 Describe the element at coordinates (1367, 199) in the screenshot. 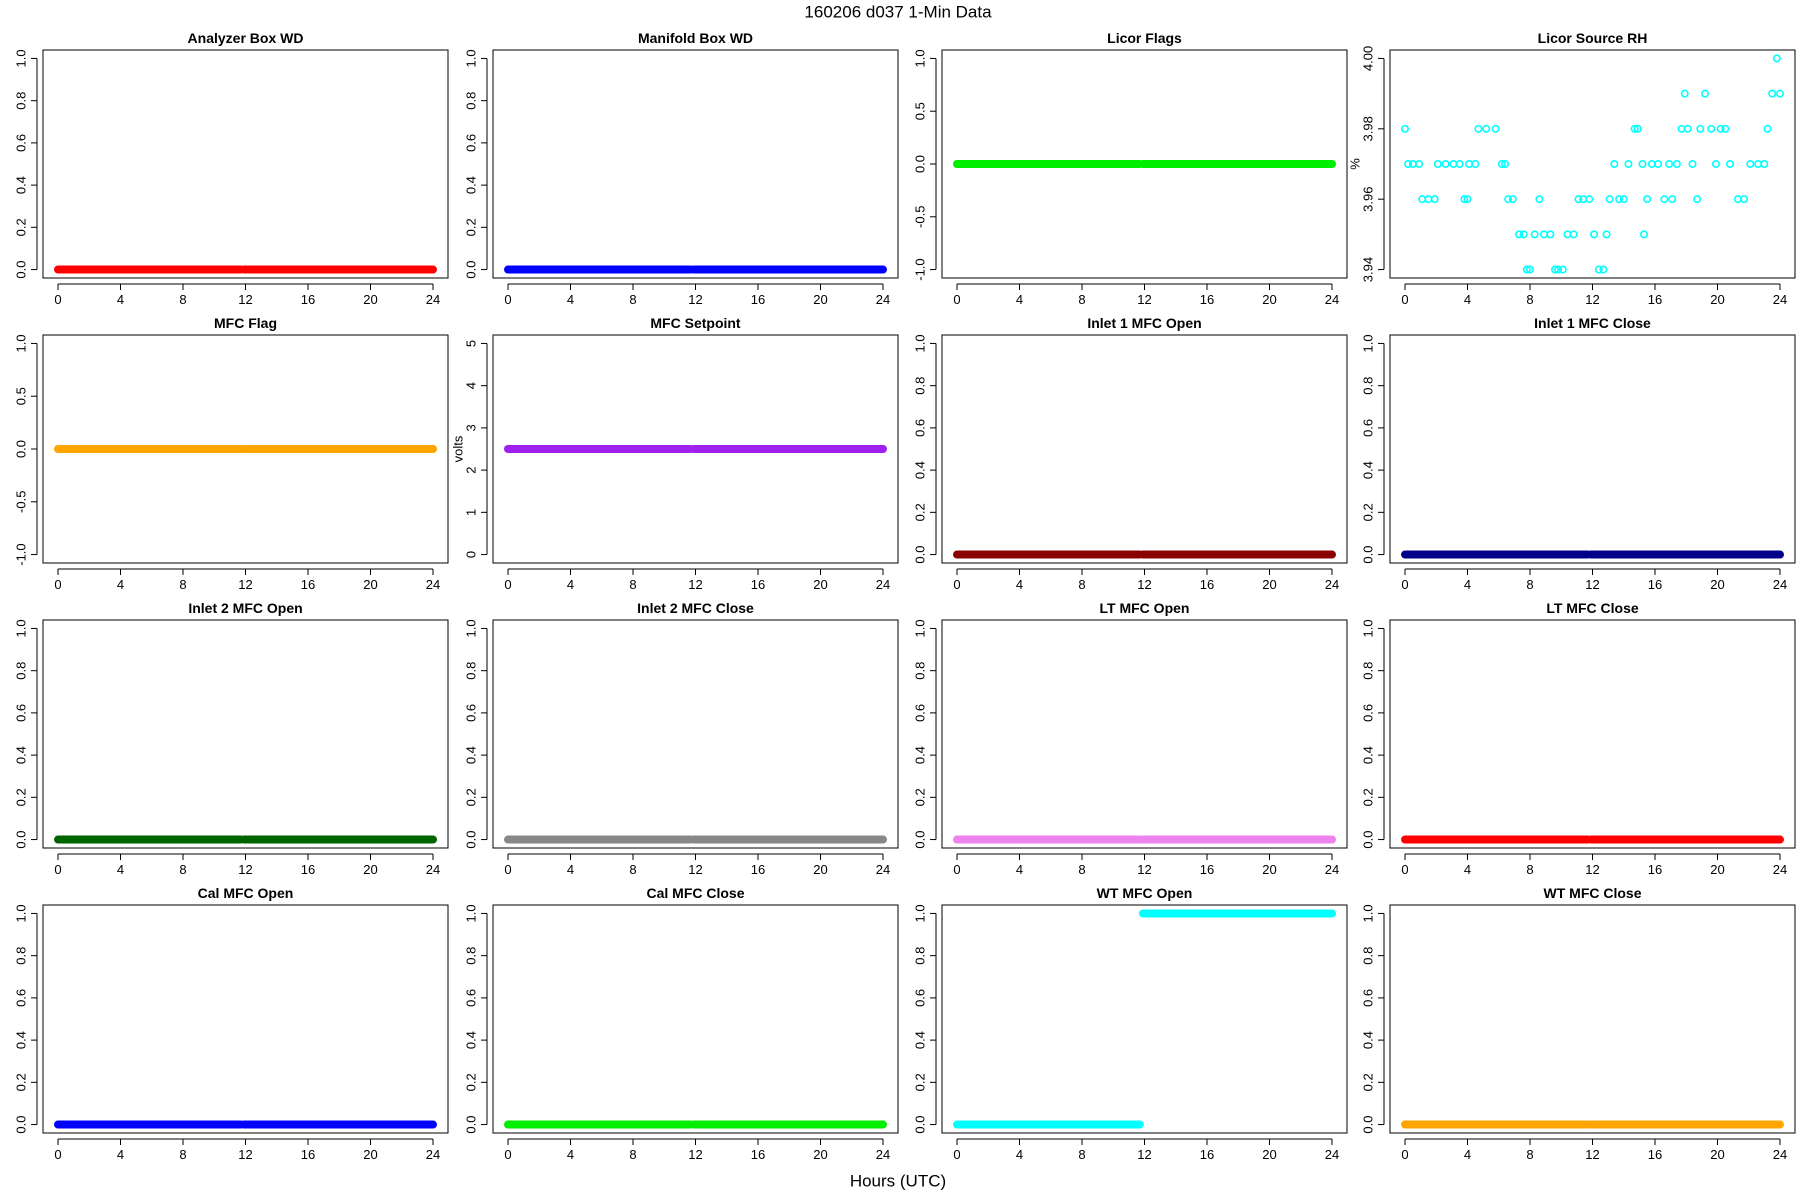

I see `y-tick-label: 3.96` at that location.